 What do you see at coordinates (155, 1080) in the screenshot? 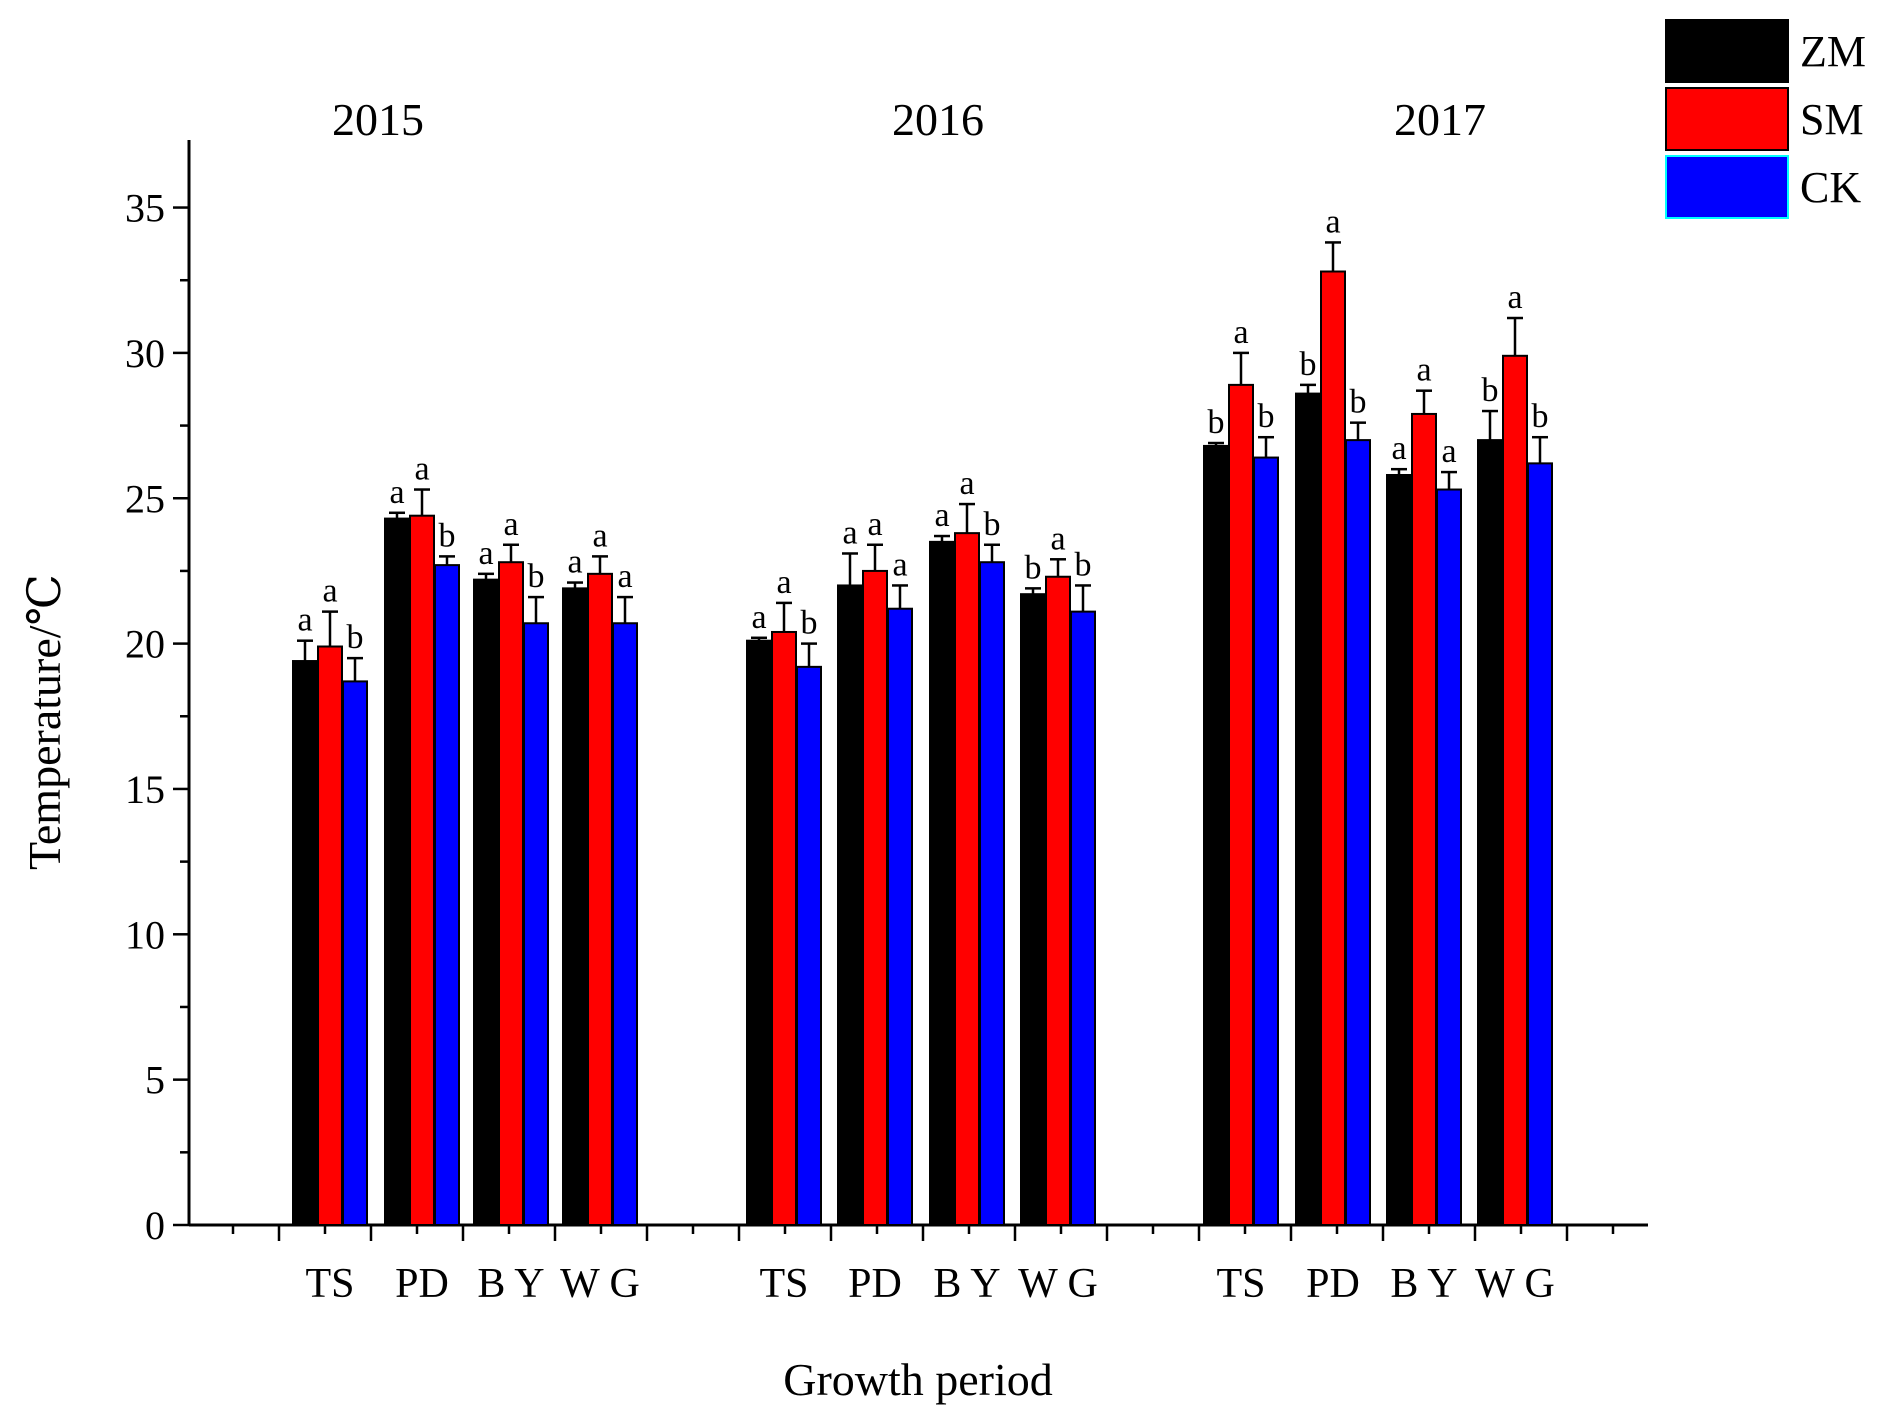
I see `y-tick-label: 5` at bounding box center [155, 1080].